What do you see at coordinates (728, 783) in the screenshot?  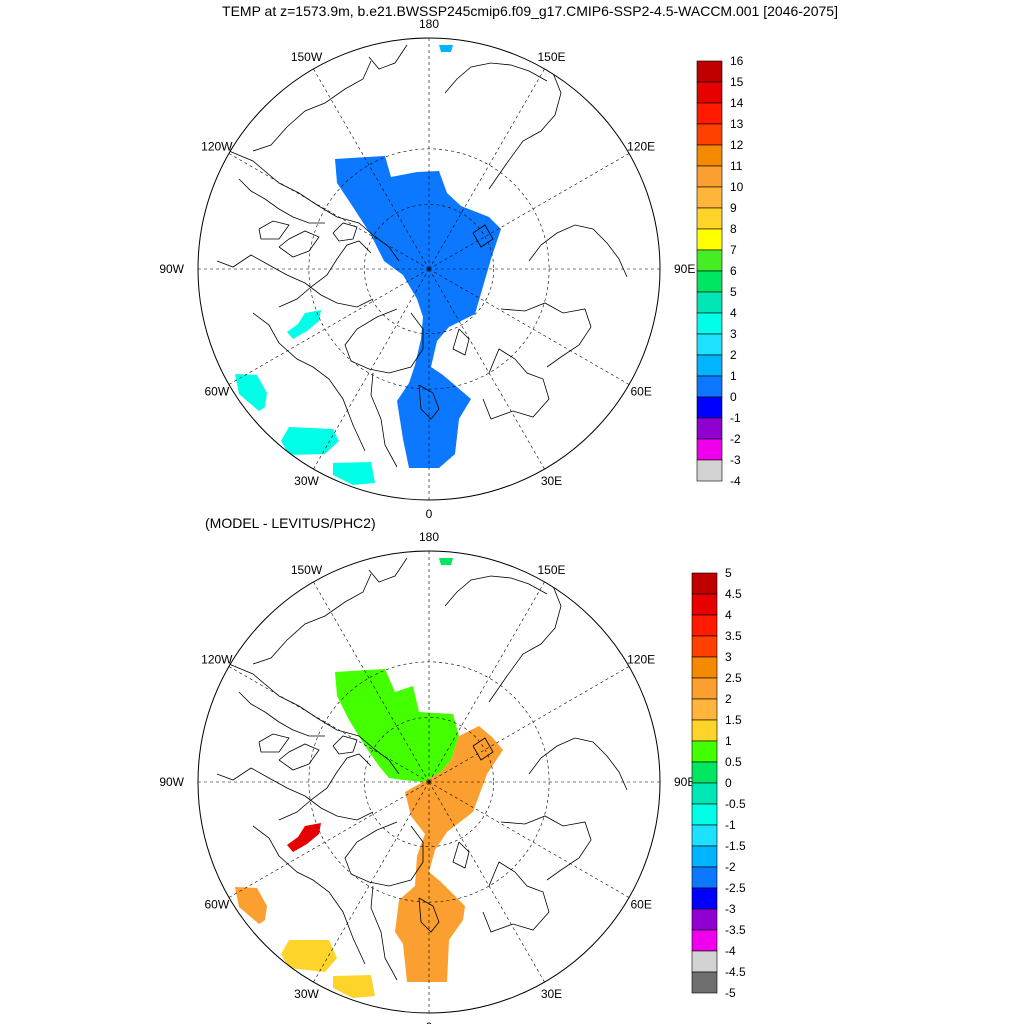 I see `colorbar-tick-label: 0` at bounding box center [728, 783].